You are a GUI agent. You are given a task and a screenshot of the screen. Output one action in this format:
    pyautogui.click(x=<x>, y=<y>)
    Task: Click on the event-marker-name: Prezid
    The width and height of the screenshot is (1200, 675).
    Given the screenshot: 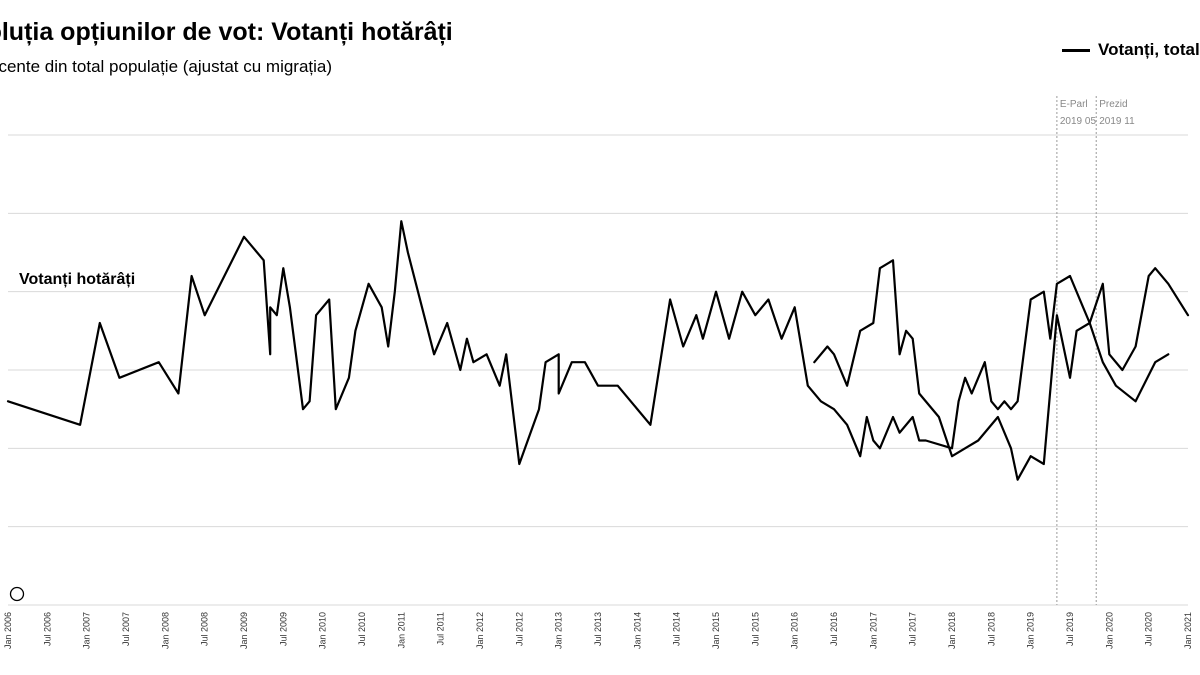 What is the action you would take?
    pyautogui.click(x=1113, y=104)
    